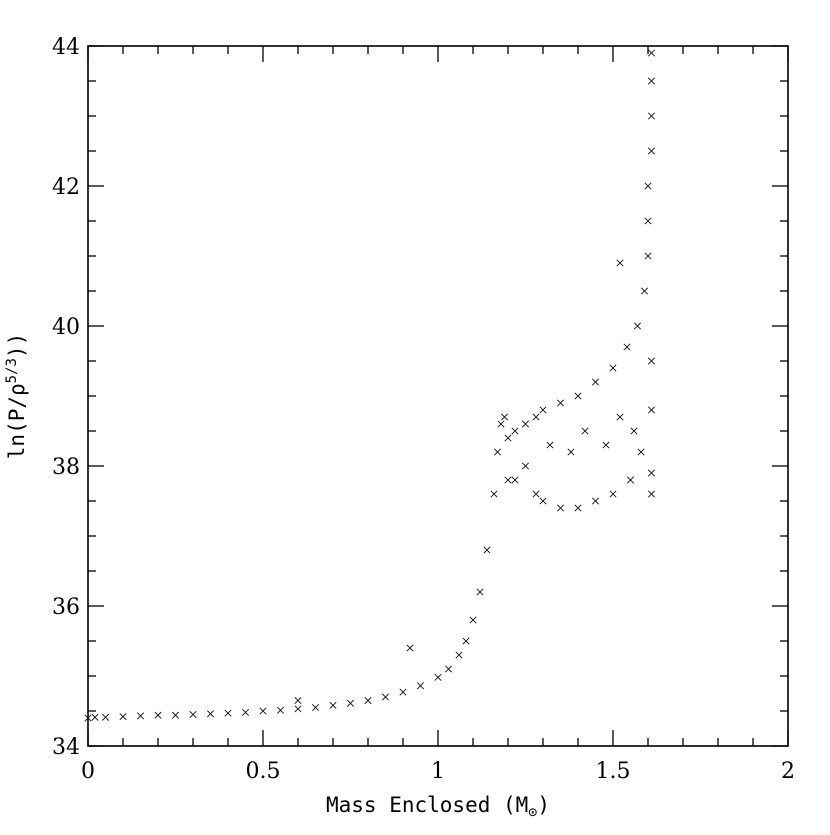  I want to click on x-tick-label: 1, so click(438, 771).